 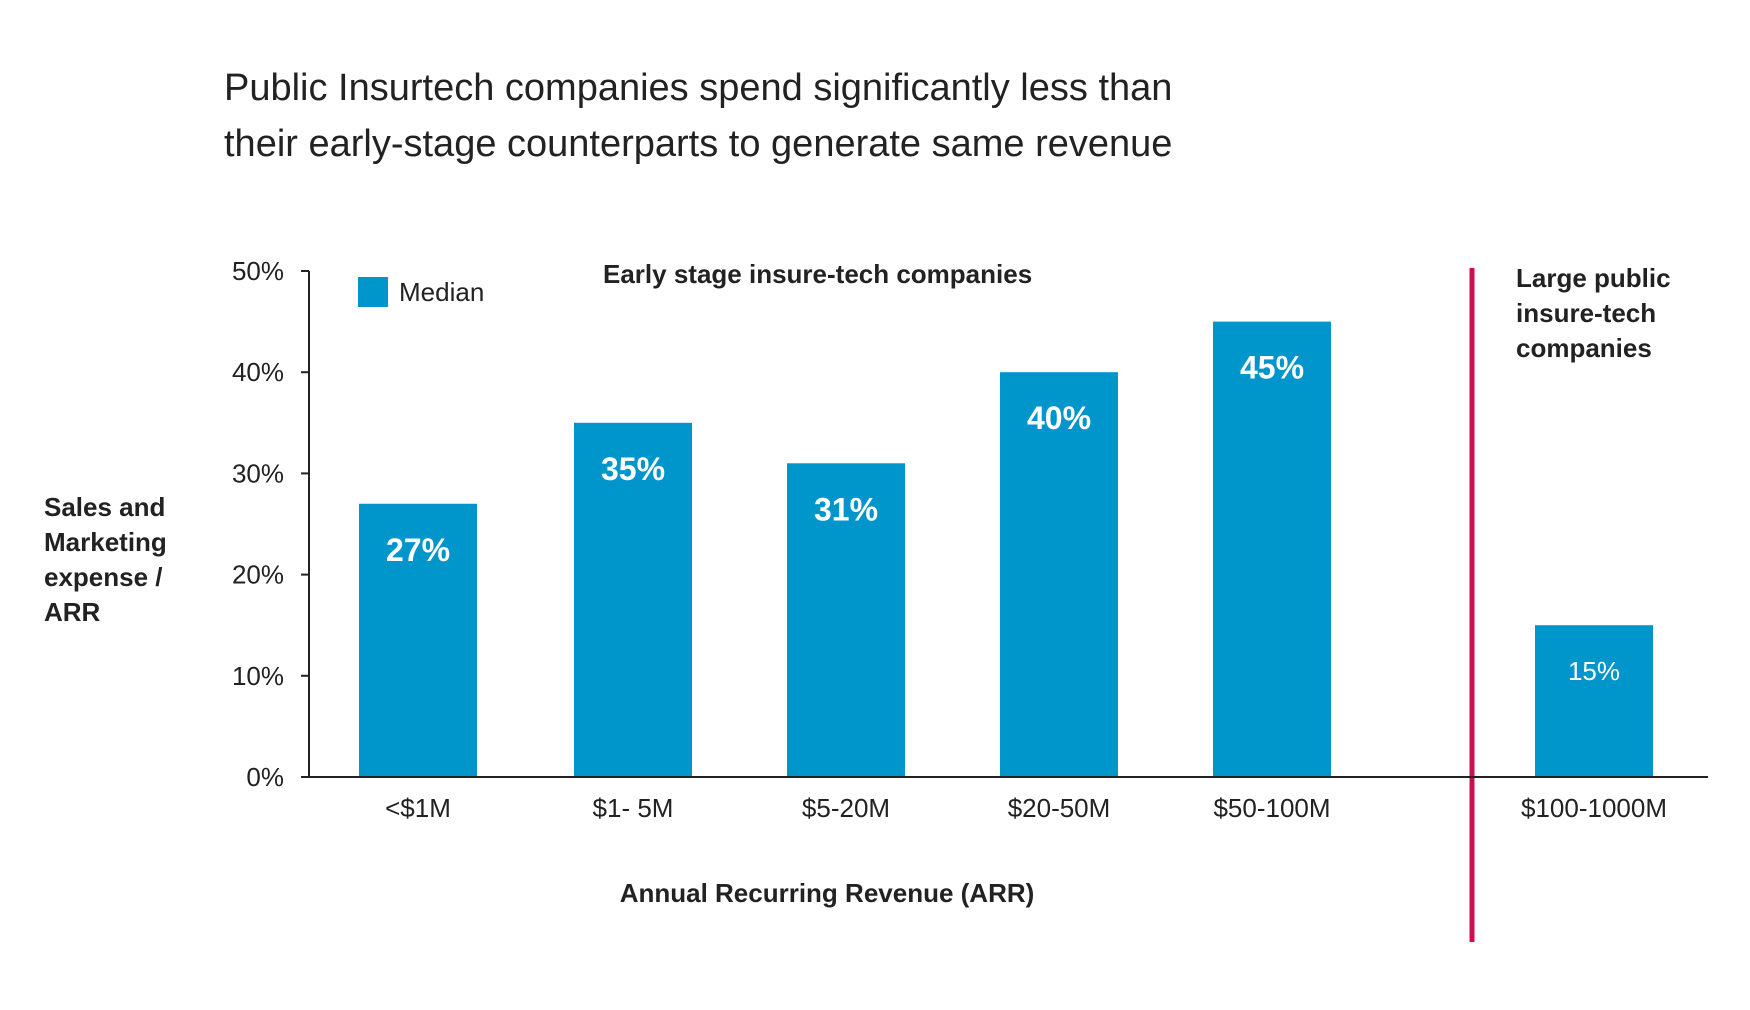 What do you see at coordinates (258, 575) in the screenshot?
I see `y-tick-label: 20%` at bounding box center [258, 575].